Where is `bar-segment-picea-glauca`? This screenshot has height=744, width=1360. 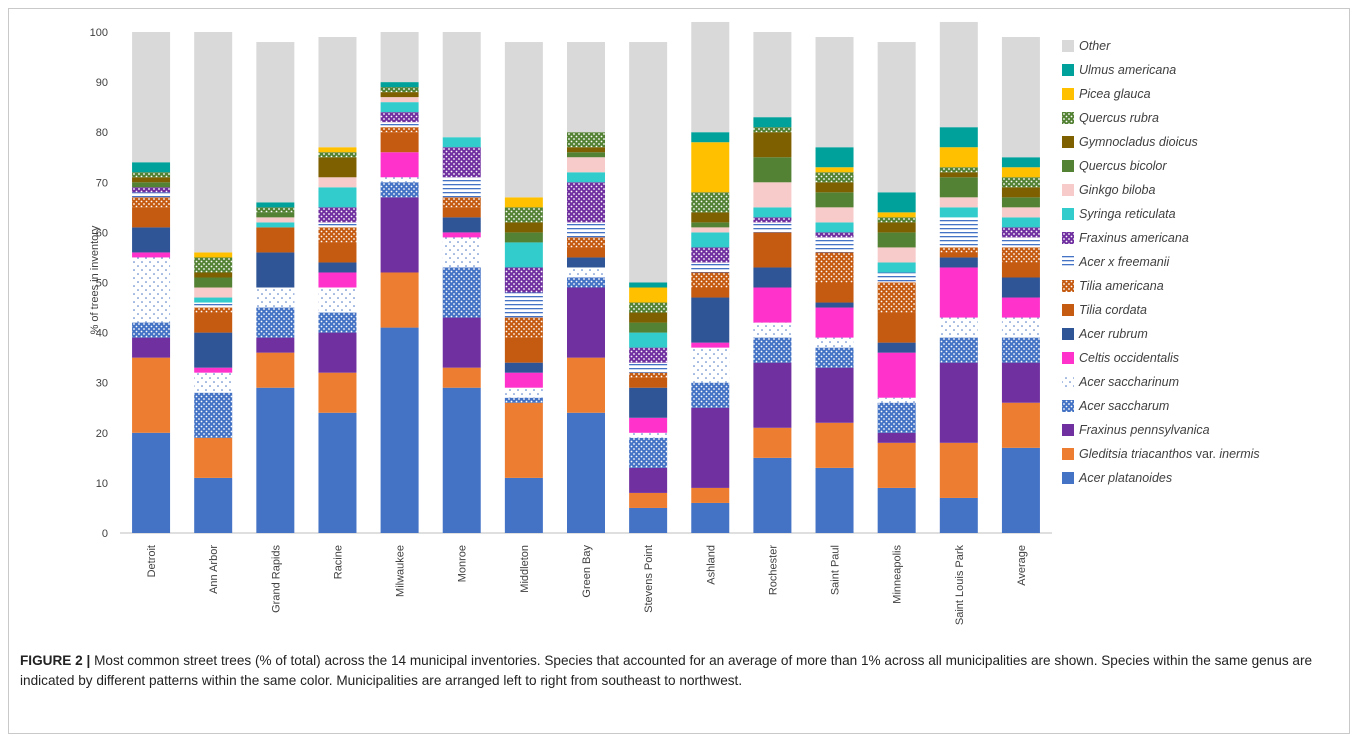
bar-segment-picea-glauca is located at coordinates (648, 295).